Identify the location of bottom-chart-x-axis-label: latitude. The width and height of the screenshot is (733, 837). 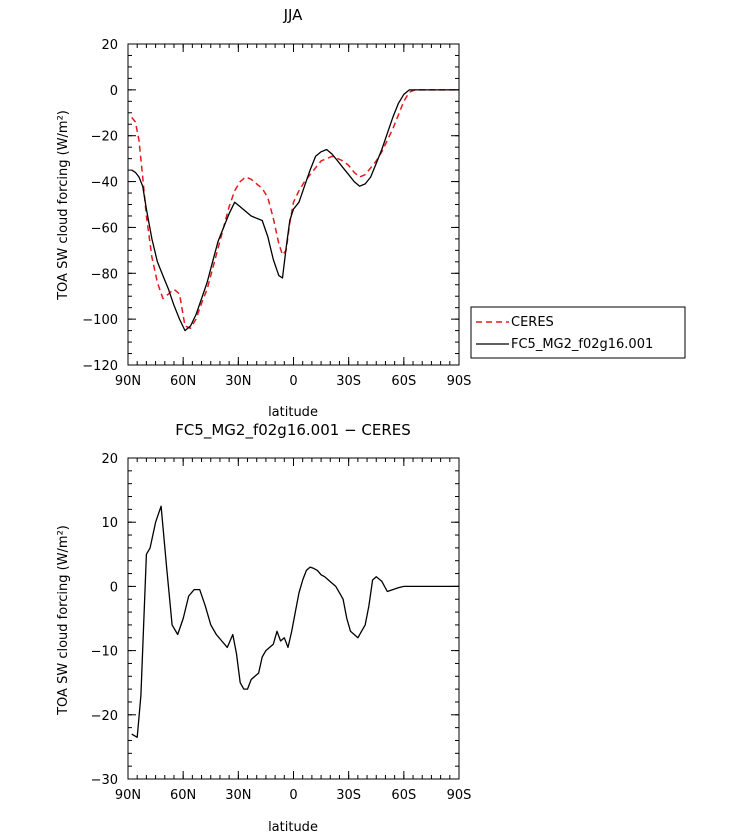
(293, 827).